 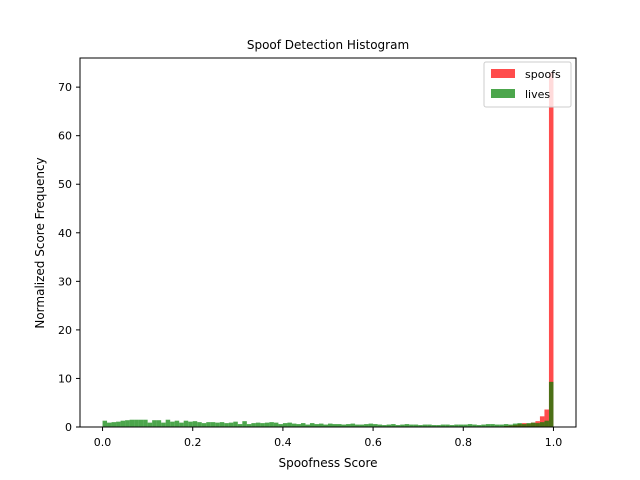 What do you see at coordinates (68, 427) in the screenshot?
I see `y-tick-label-0: 0` at bounding box center [68, 427].